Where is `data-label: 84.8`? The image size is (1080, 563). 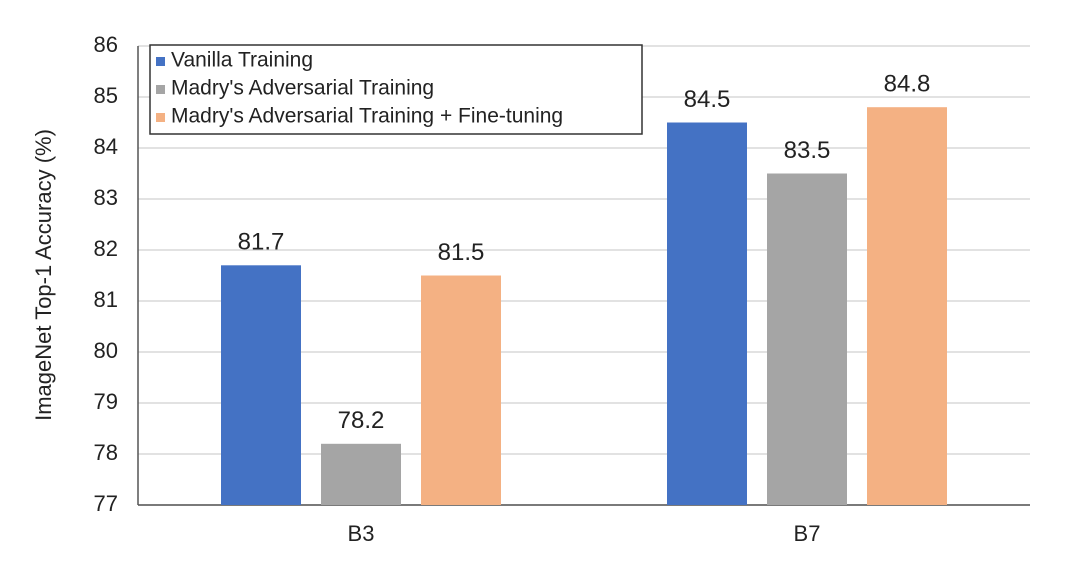
data-label: 84.8 is located at coordinates (907, 84).